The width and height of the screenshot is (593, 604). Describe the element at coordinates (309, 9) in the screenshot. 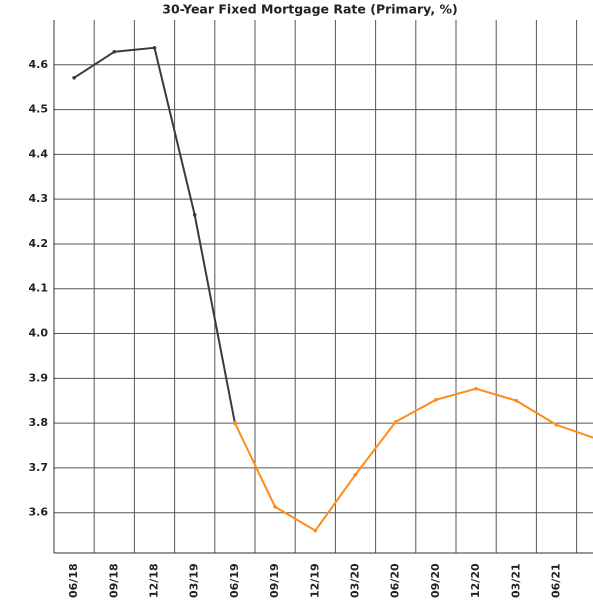

I see `chart-title: 30-Year Fixed Mortgage Rate (Primary, %)` at that location.